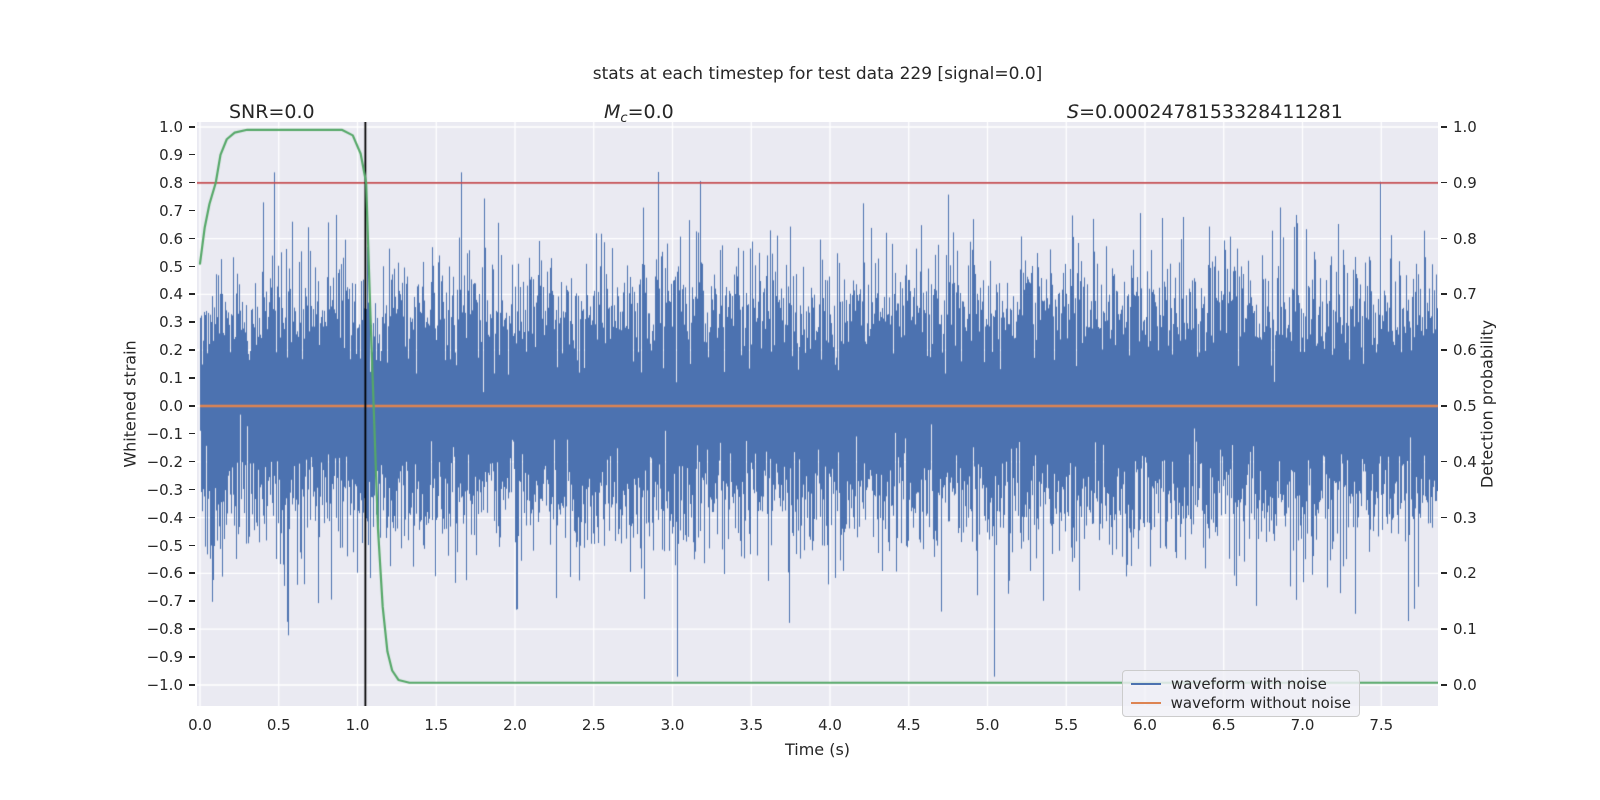 Image resolution: width=1600 pixels, height=800 pixels. What do you see at coordinates (751, 725) in the screenshot?
I see `x-tick-label: 3.5` at bounding box center [751, 725].